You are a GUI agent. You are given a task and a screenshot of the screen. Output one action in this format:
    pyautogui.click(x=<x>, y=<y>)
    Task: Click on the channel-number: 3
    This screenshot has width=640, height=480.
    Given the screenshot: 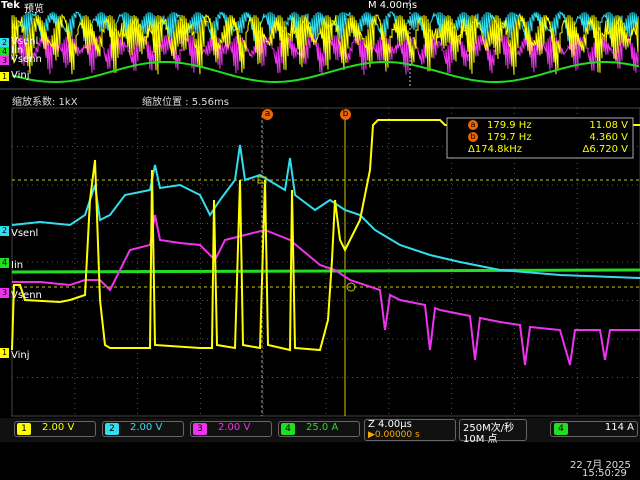 What is the action you would take?
    pyautogui.click(x=4, y=293)
    